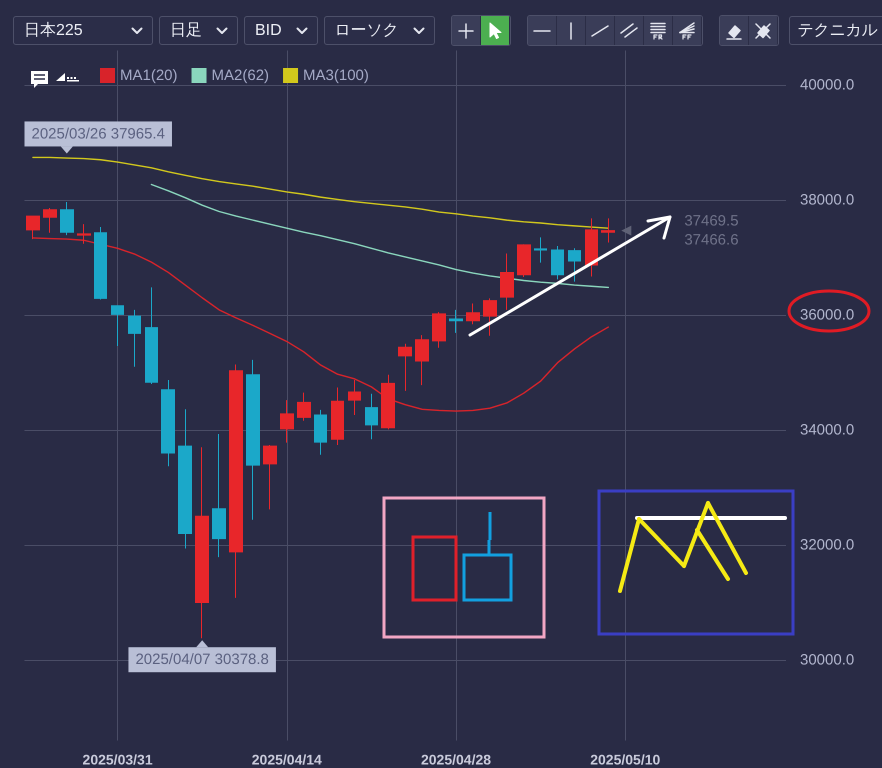 The height and width of the screenshot is (768, 882). Describe the element at coordinates (711, 221) in the screenshot. I see `annotation: 37469.5` at that location.